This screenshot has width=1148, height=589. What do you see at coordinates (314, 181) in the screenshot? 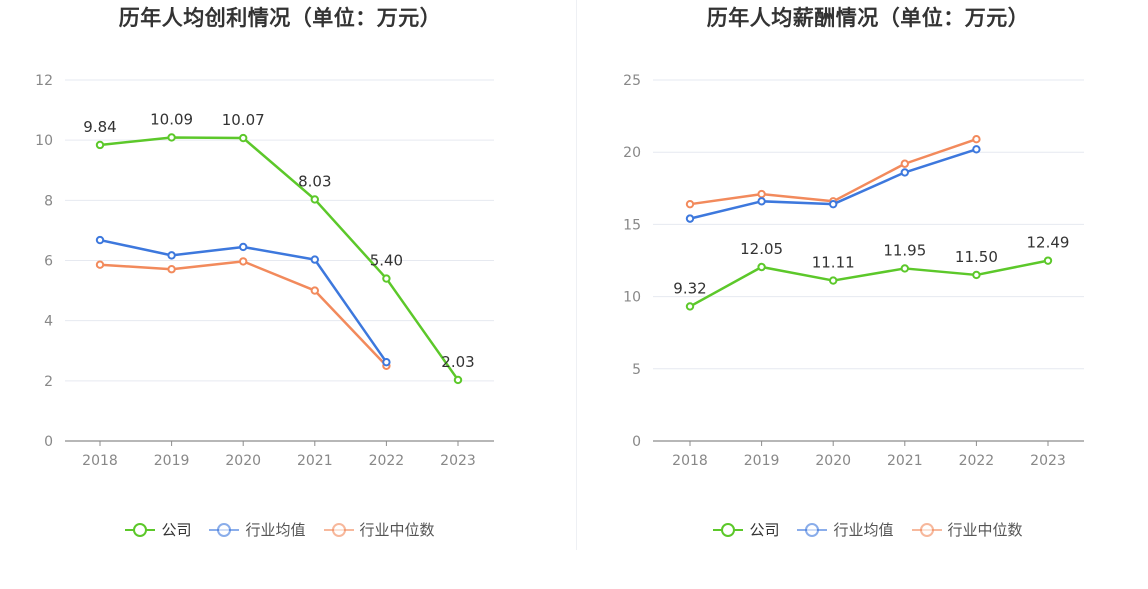
I see `data-label: 8.03` at bounding box center [314, 181].